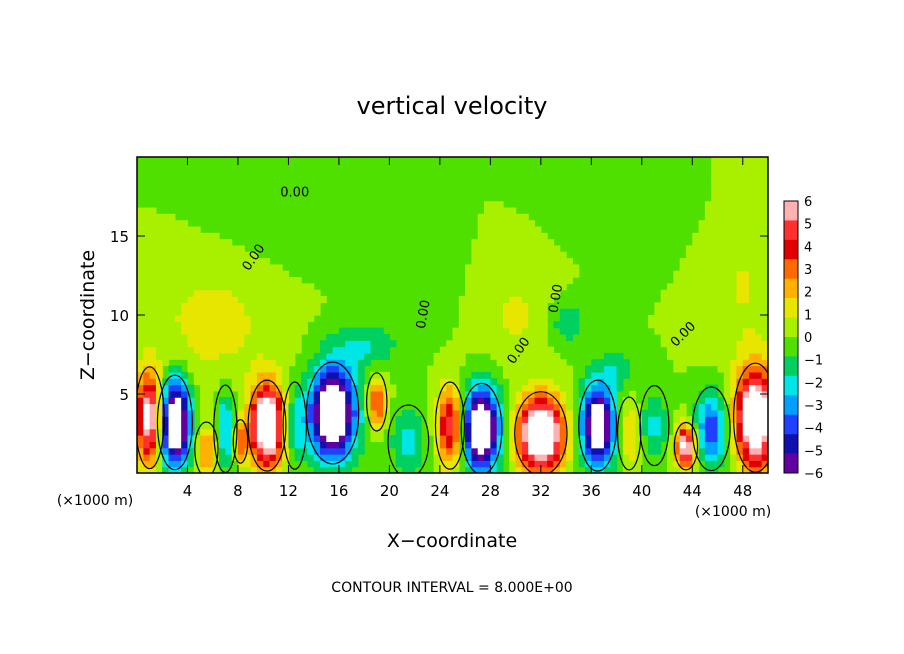 Image resolution: width=904 pixels, height=654 pixels. What do you see at coordinates (439, 491) in the screenshot?
I see `x-tick-label: 24` at bounding box center [439, 491].